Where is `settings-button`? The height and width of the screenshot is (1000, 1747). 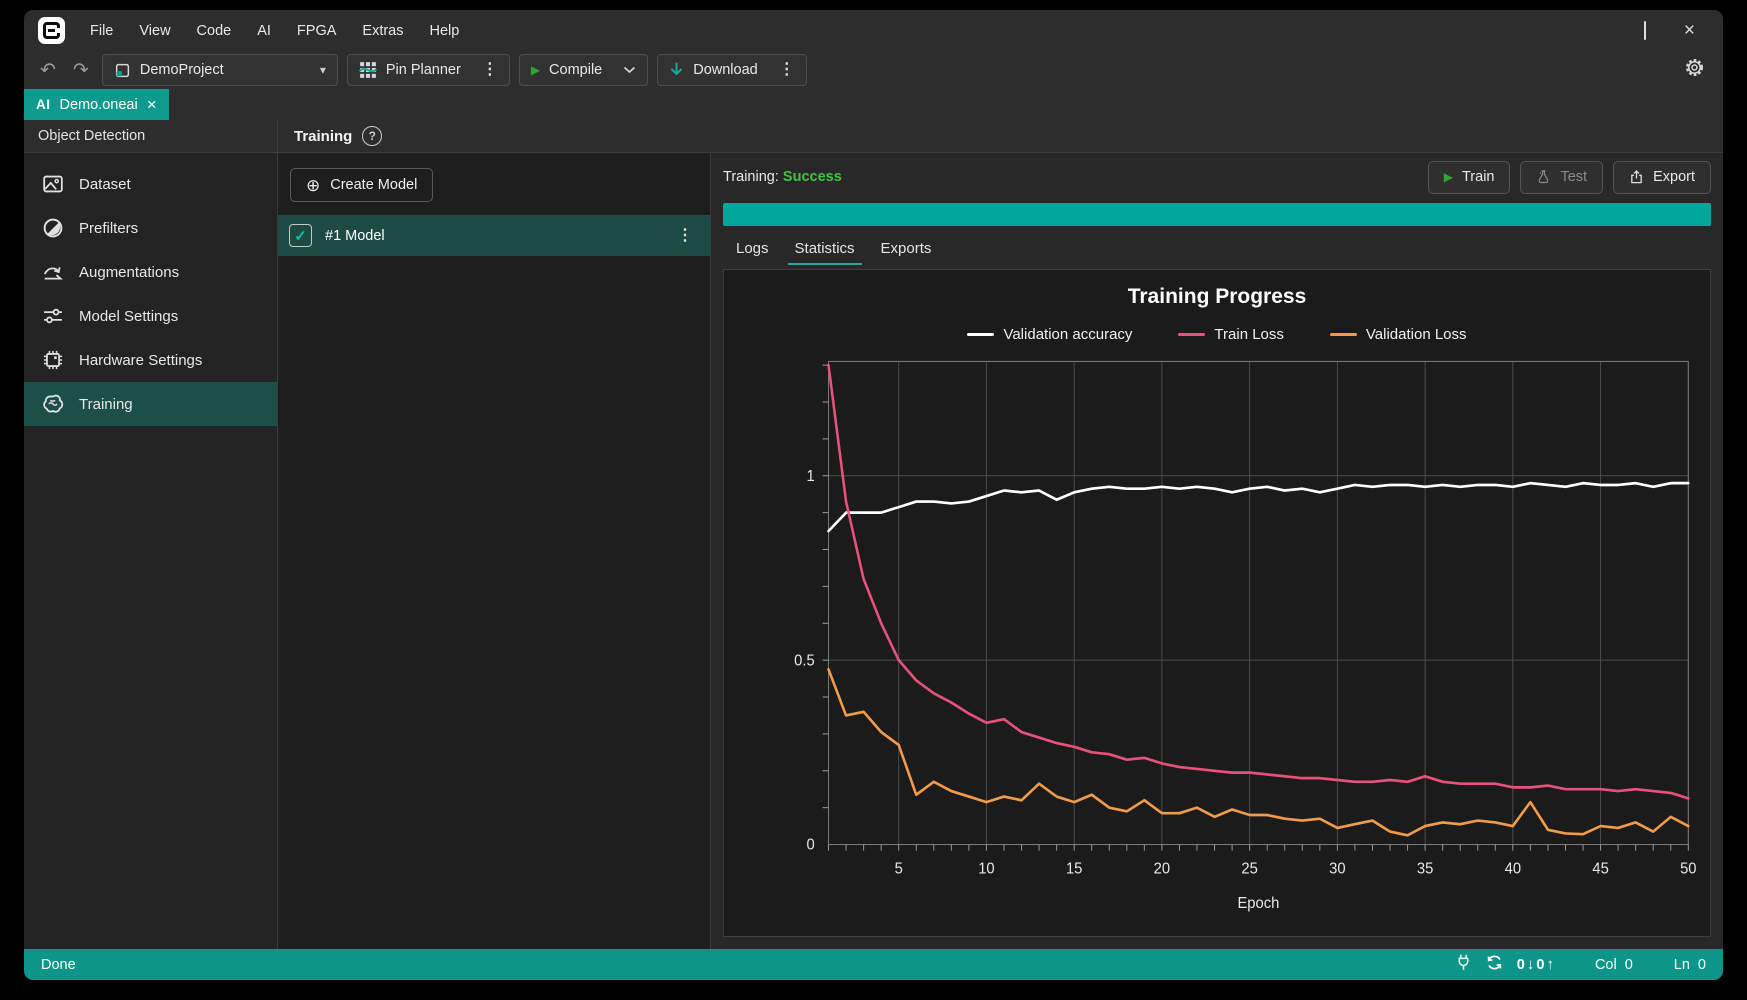
settings-button is located at coordinates (1697, 70).